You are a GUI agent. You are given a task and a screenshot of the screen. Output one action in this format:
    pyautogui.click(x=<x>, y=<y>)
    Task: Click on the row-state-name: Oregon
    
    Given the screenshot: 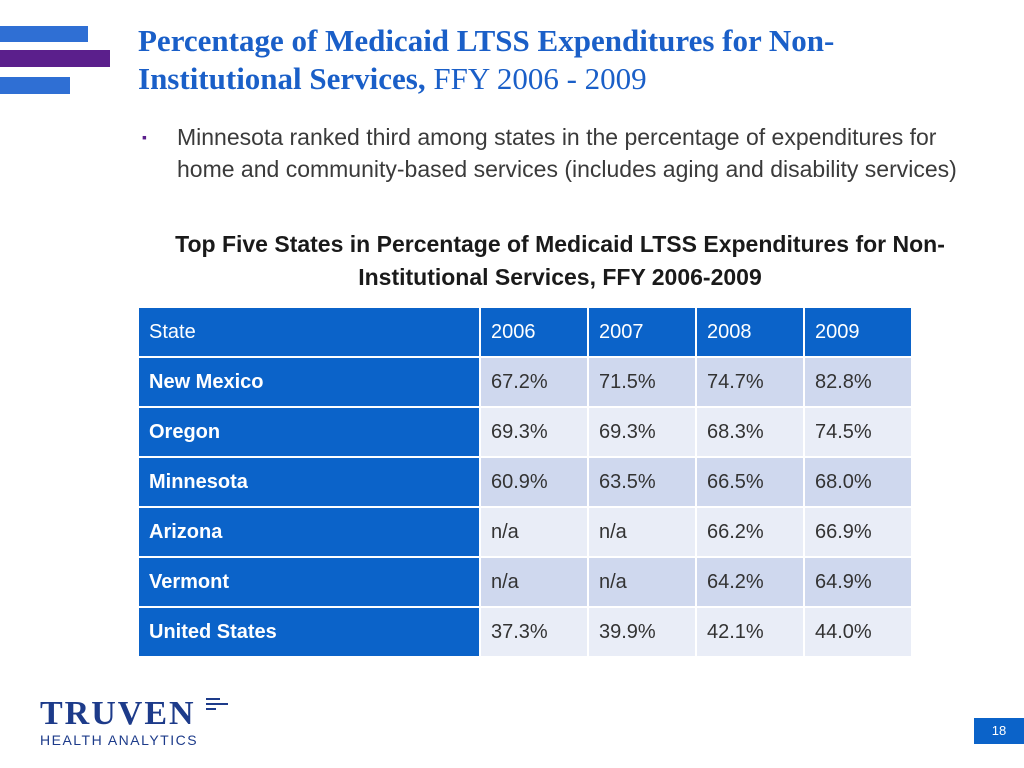 What is the action you would take?
    pyautogui.click(x=309, y=432)
    